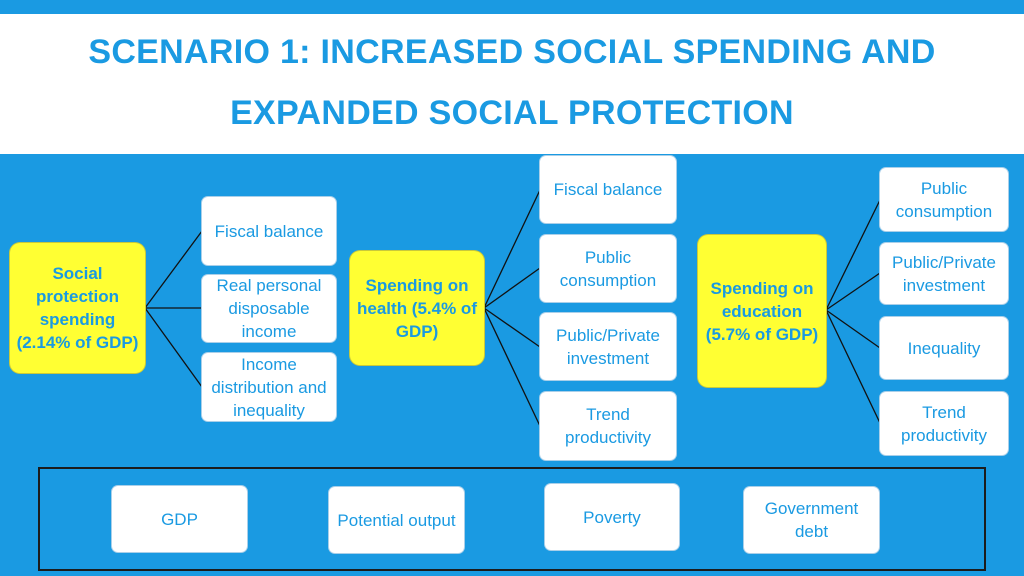 This screenshot has height=576, width=1024. What do you see at coordinates (853, 366) in the screenshot?
I see `connector-edu-productivity` at bounding box center [853, 366].